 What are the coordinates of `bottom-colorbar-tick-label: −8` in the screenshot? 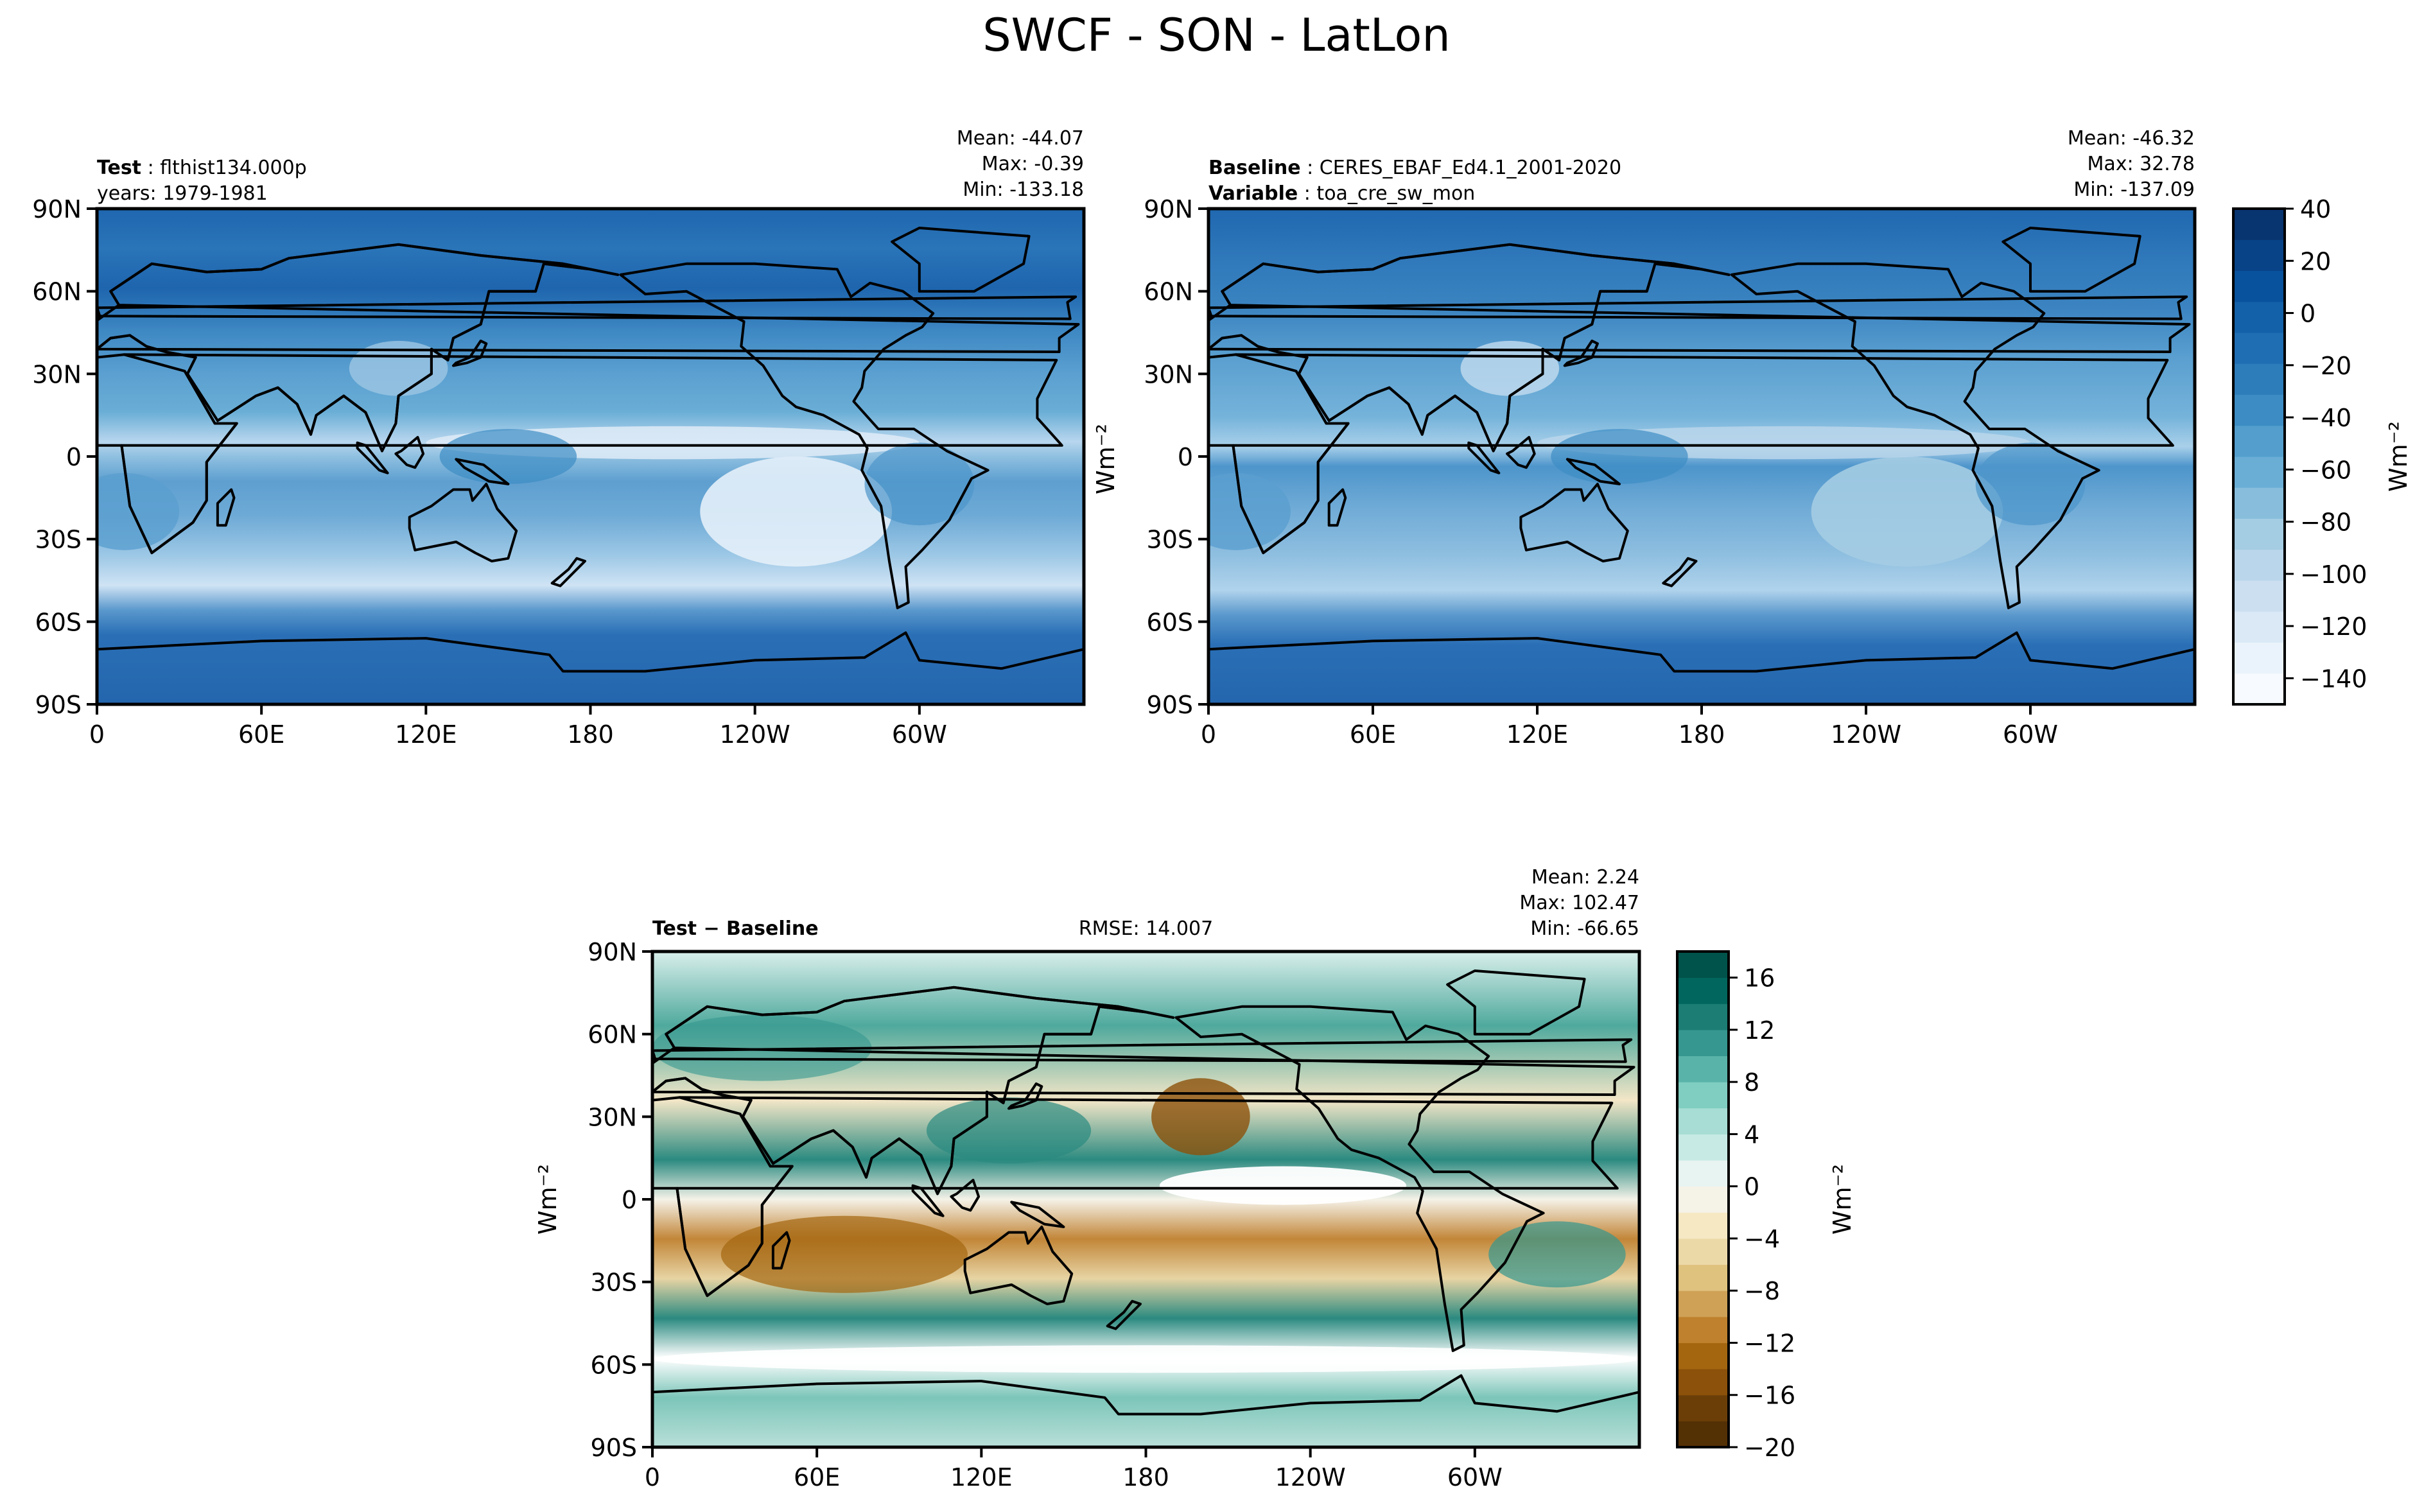 It's located at (1762, 1291).